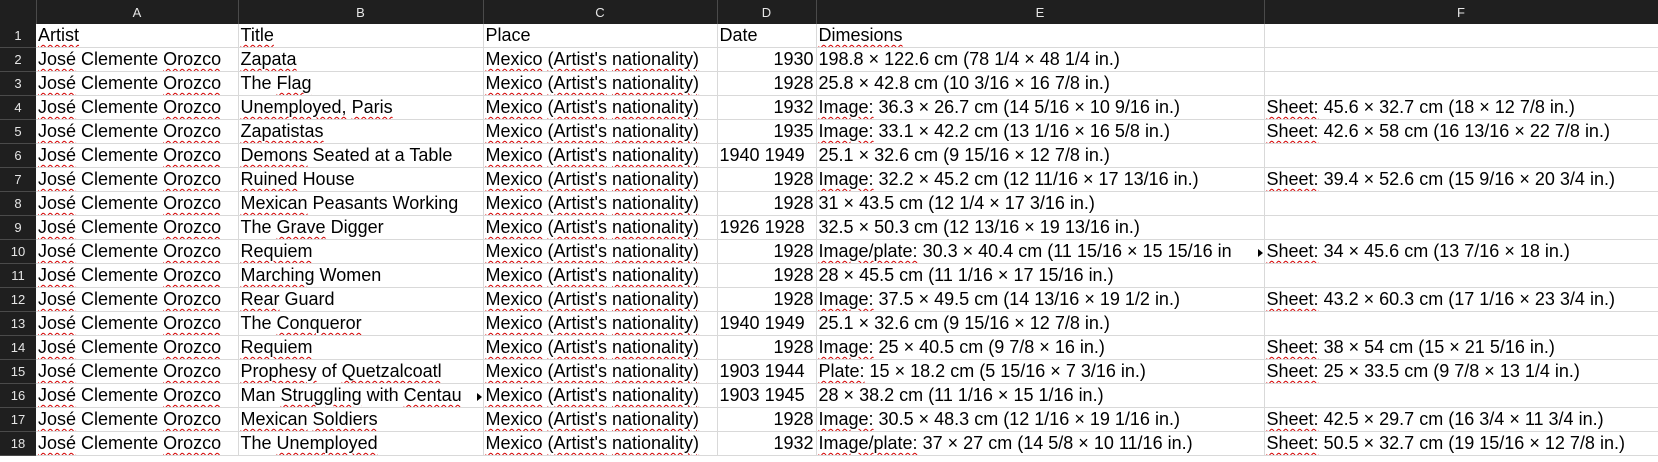 This screenshot has height=462, width=1658. I want to click on cell-d10: 1928, so click(767, 251).